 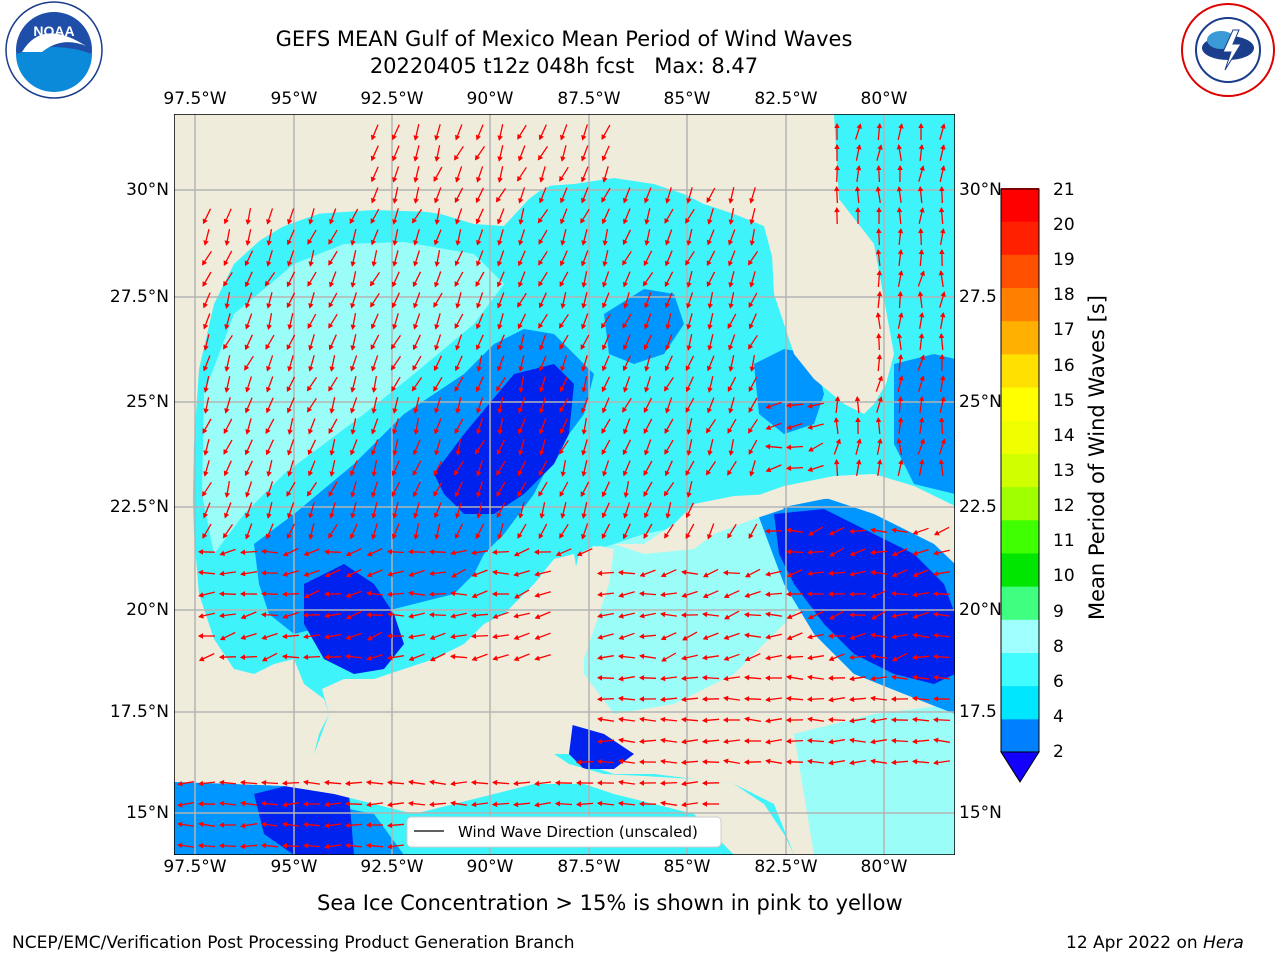 I want to click on lon-tick-top: 92.5°W, so click(x=392, y=99).